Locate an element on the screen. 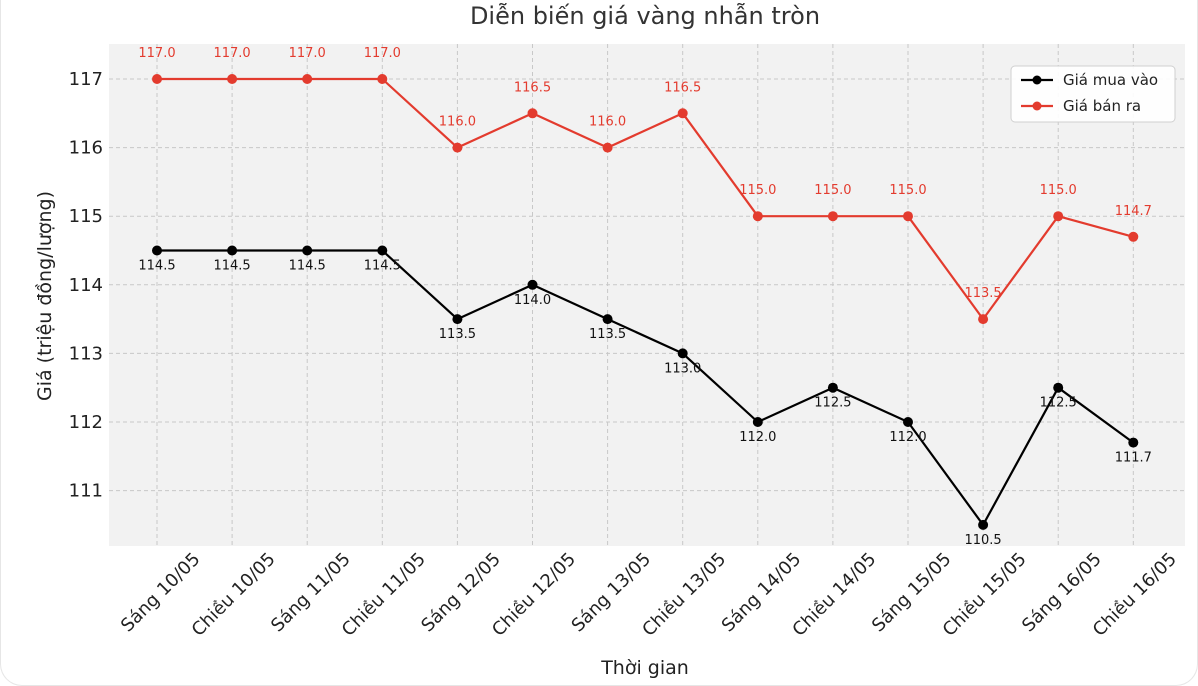  legend-label: Giá bán ra is located at coordinates (1102, 106).